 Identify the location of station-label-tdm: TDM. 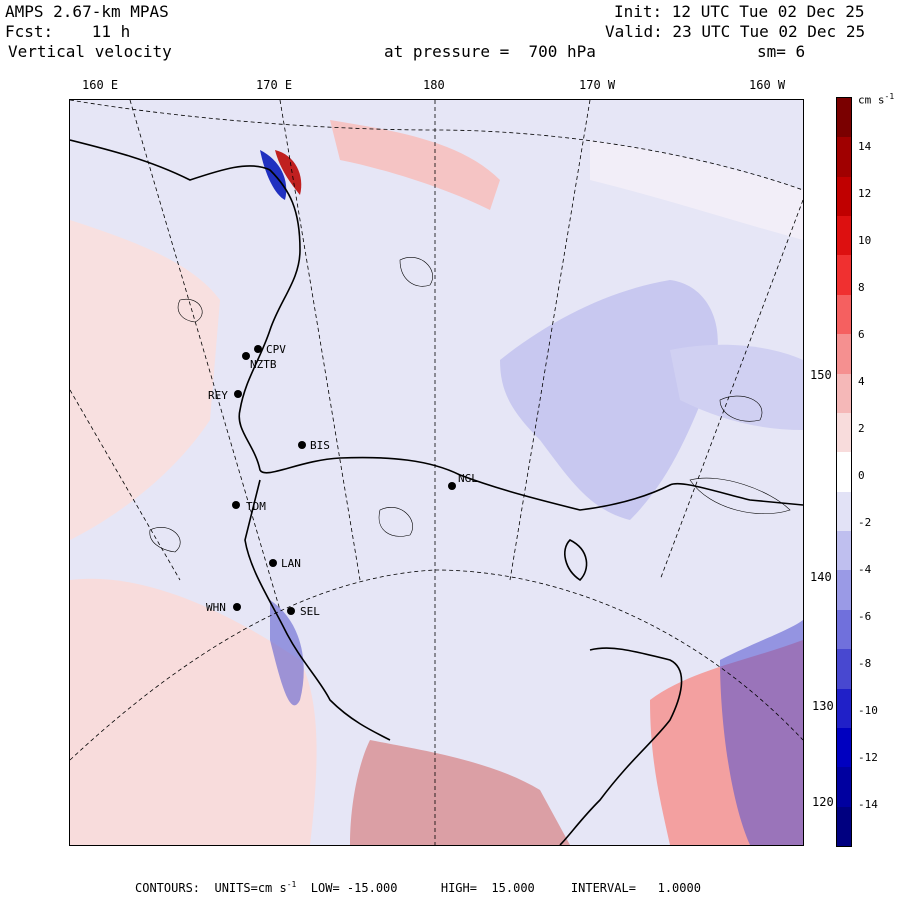
(256, 506).